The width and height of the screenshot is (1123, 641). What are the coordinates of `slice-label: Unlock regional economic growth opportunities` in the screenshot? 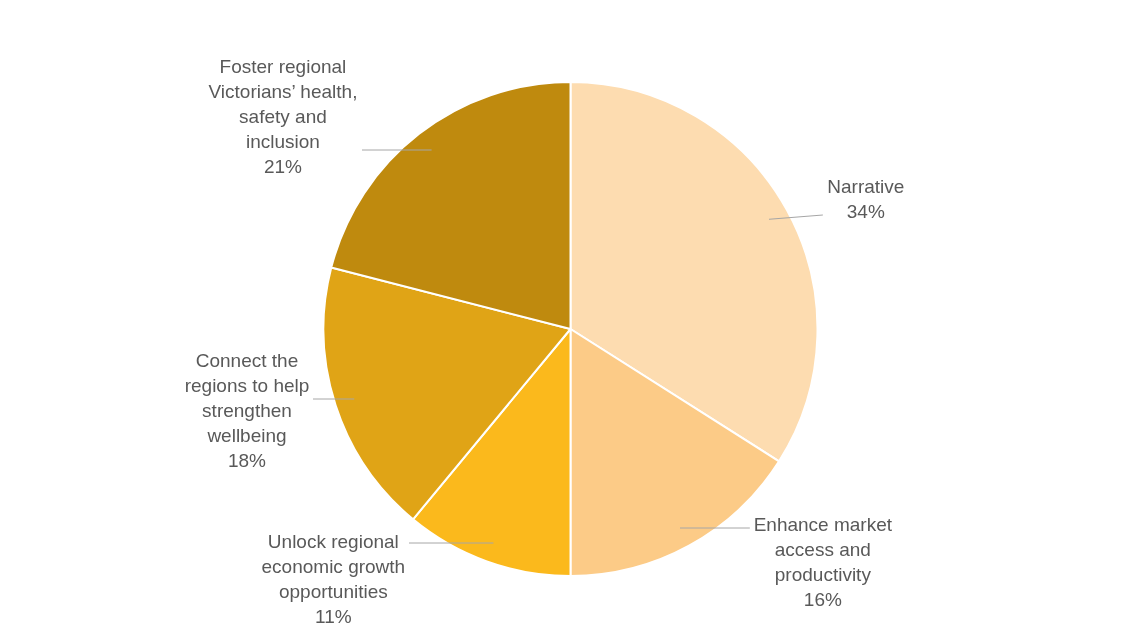 It's located at (333, 566).